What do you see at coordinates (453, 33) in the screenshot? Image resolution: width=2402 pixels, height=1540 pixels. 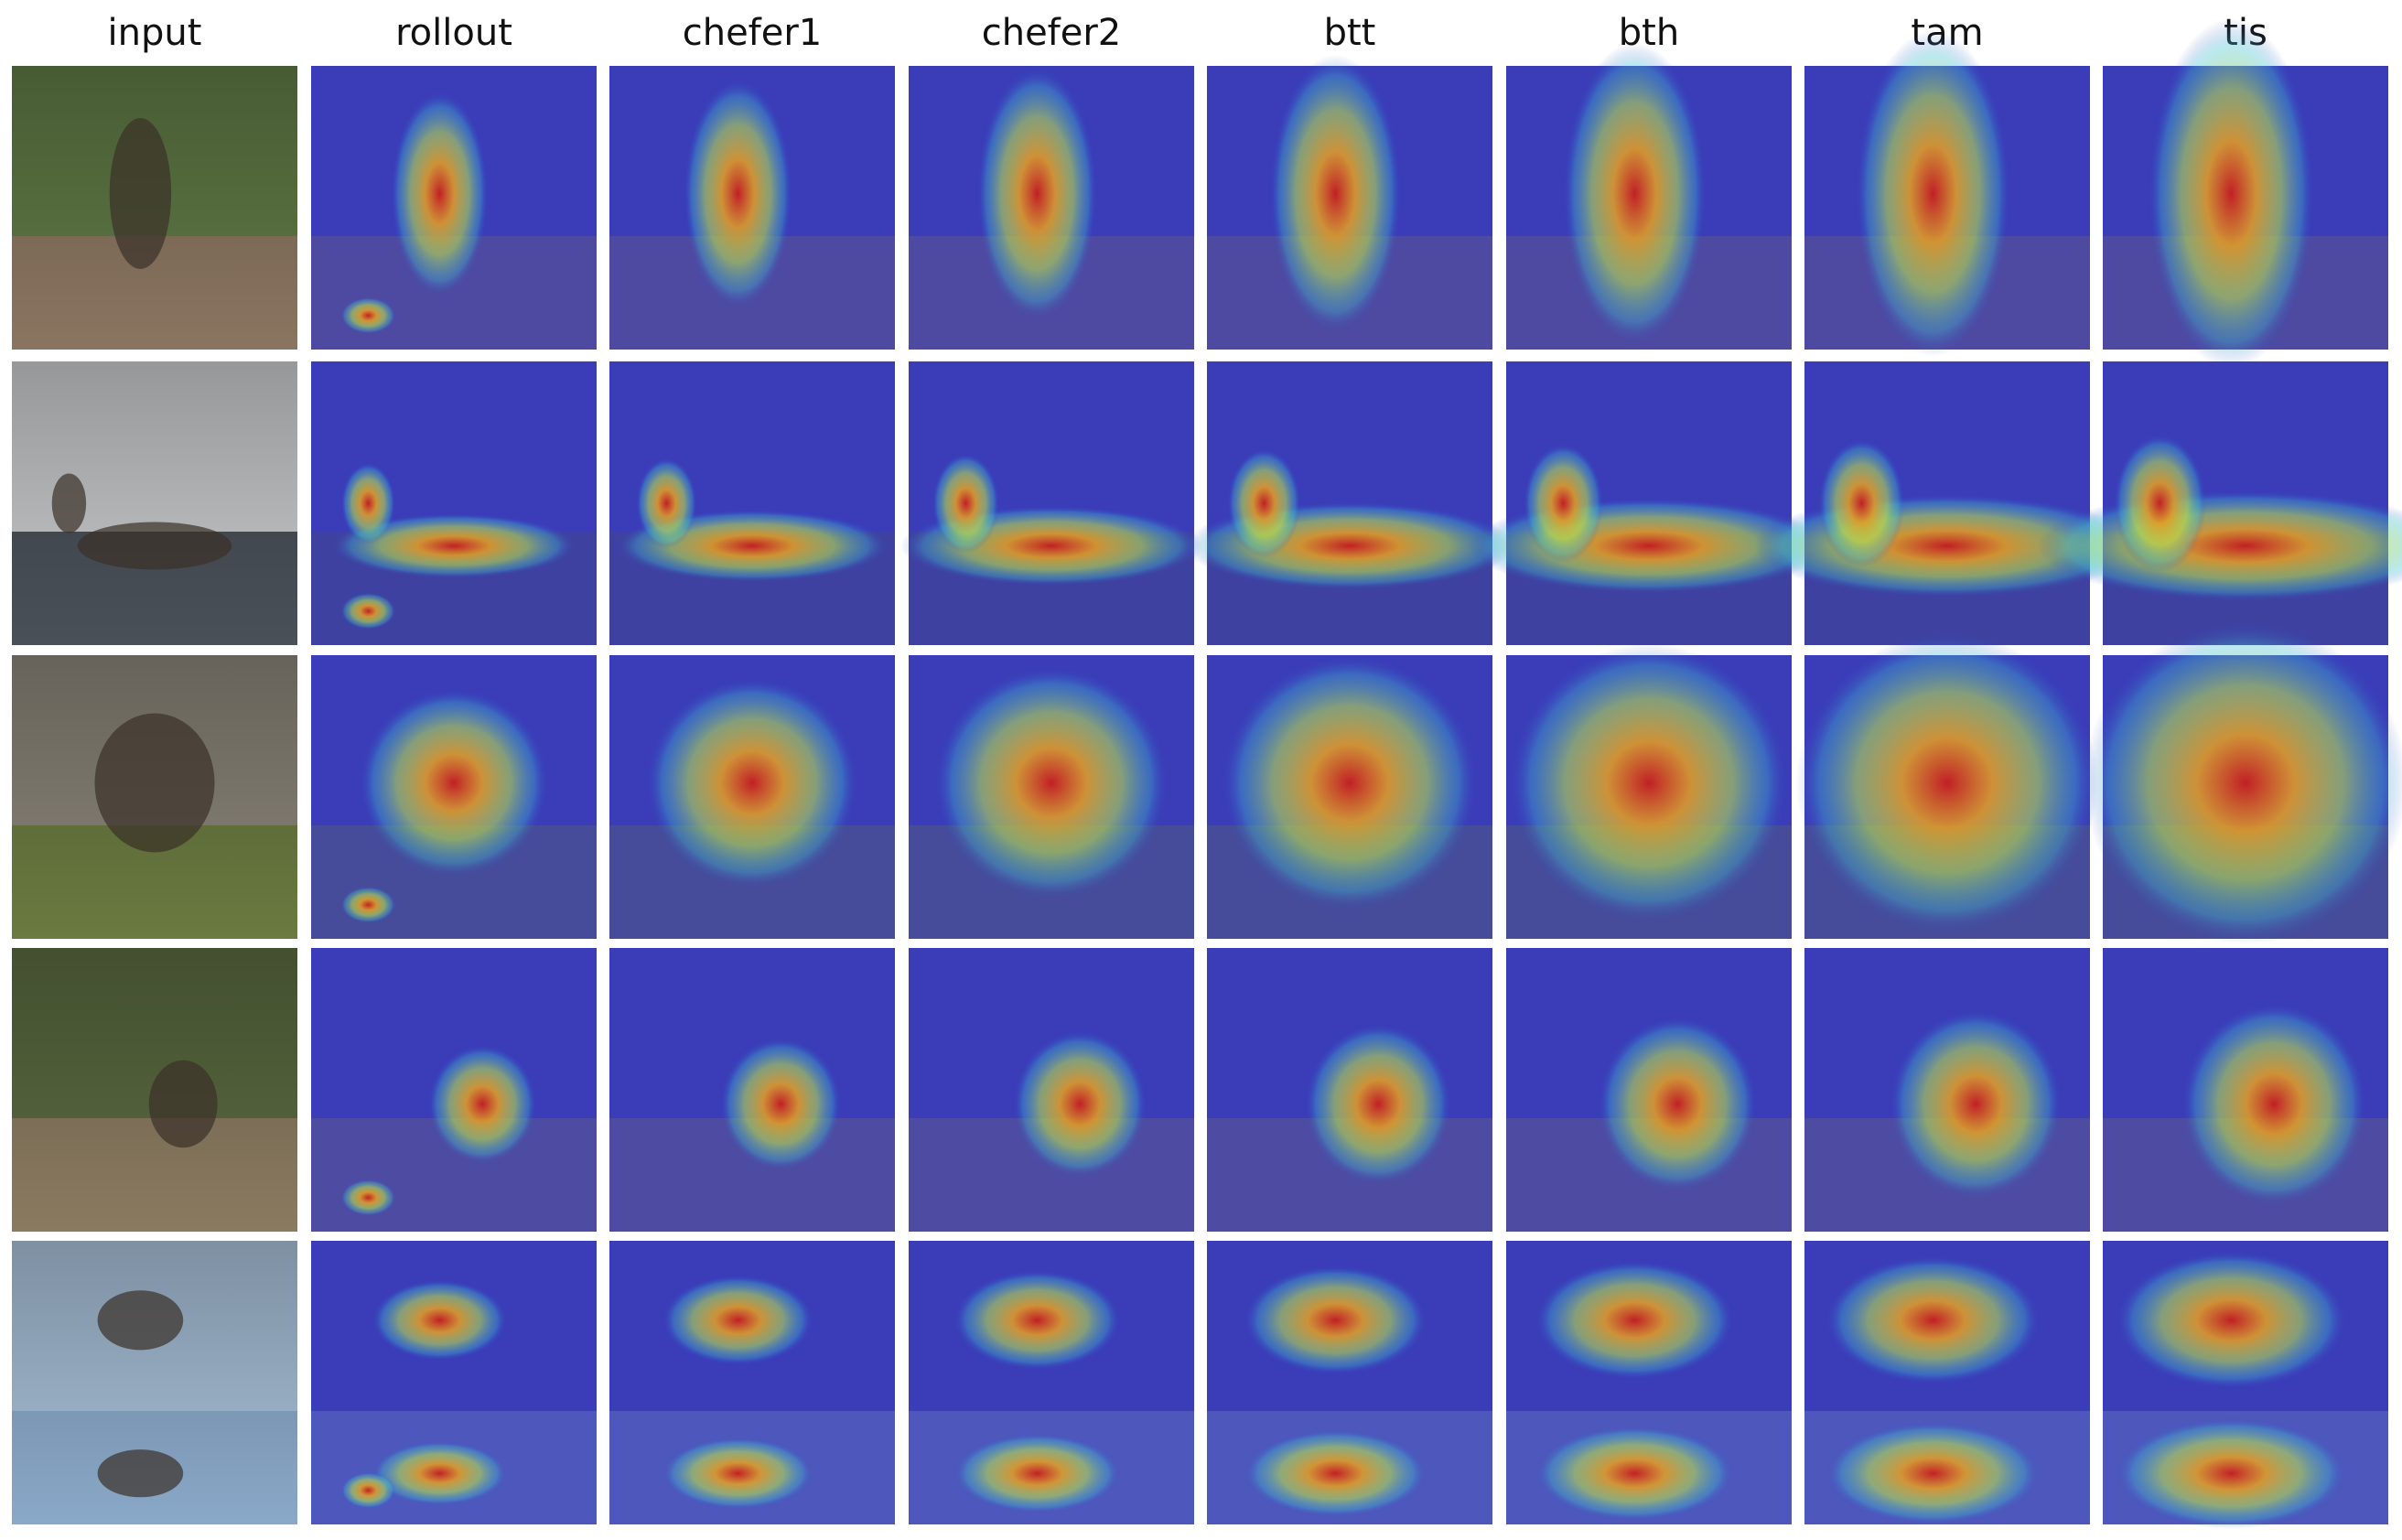 I see `column-header: rollout` at bounding box center [453, 33].